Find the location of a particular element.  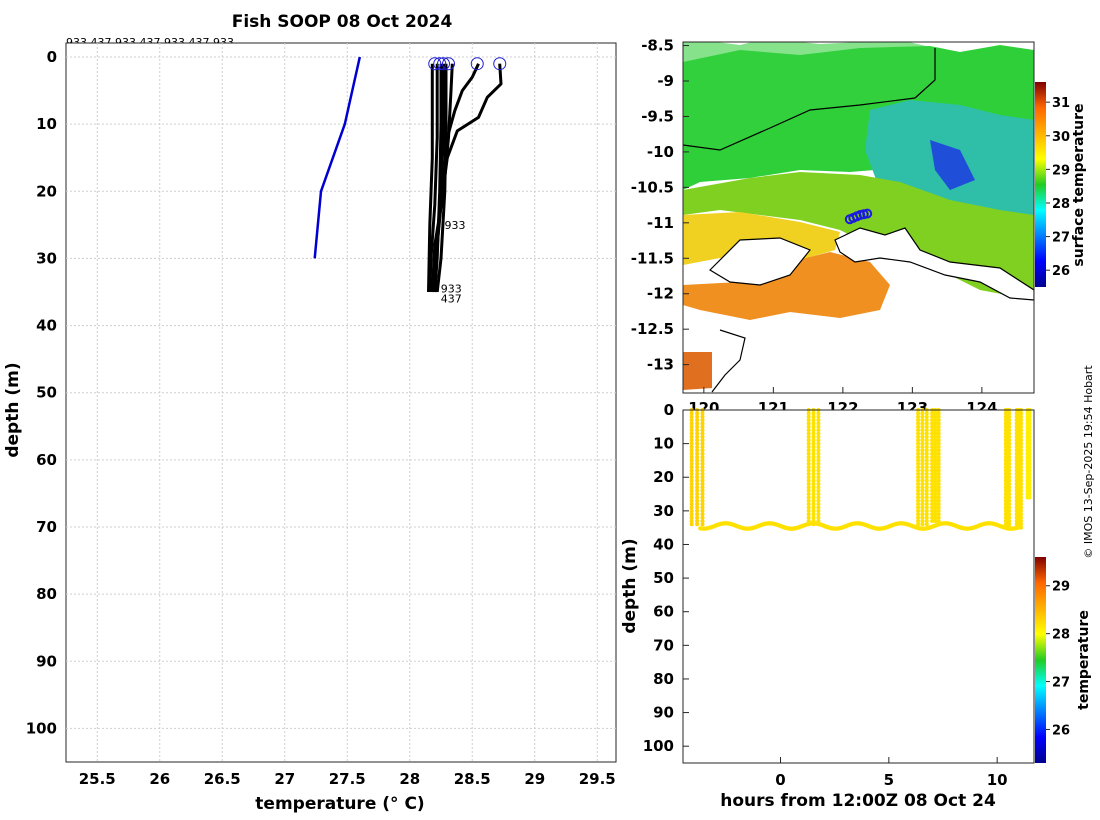

map-colorbar-tick-label: 29 is located at coordinates (1061, 170).